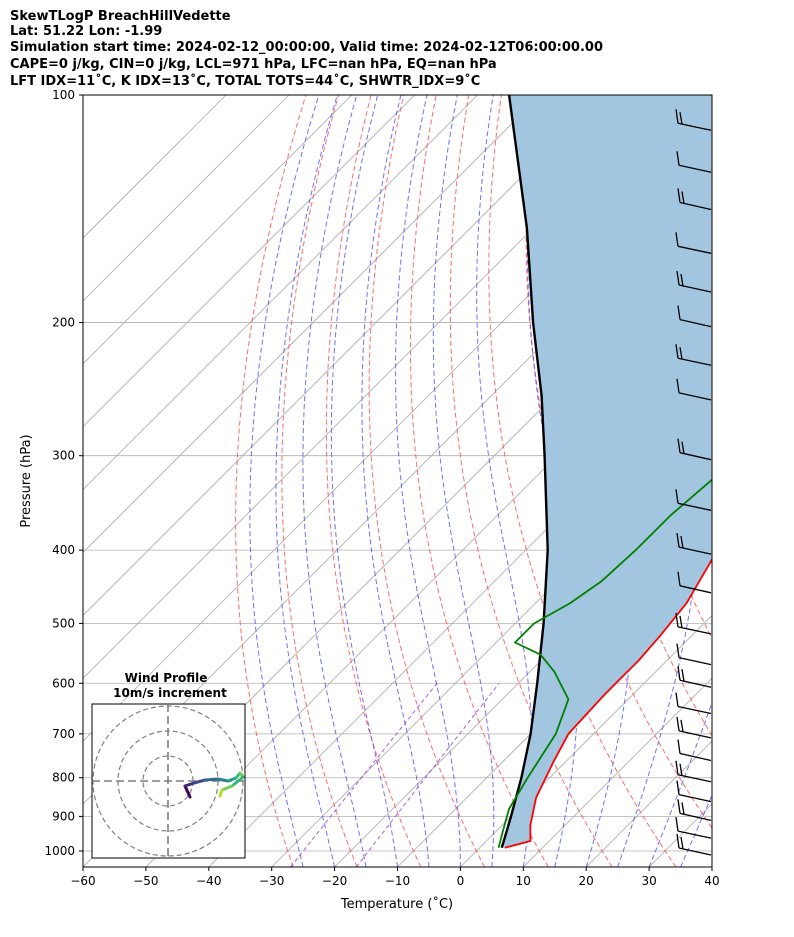  What do you see at coordinates (648, 881) in the screenshot?
I see `x-tick-label: 30` at bounding box center [648, 881].